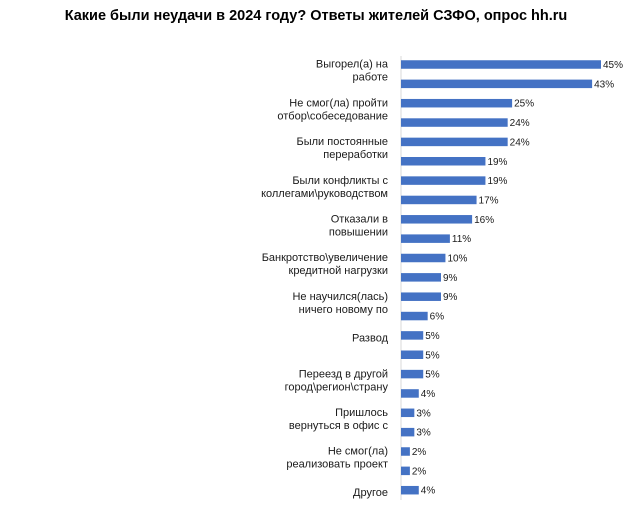 This screenshot has width=632, height=518. What do you see at coordinates (339, 426) in the screenshot?
I see `category-label: вернуться в офис с` at bounding box center [339, 426].